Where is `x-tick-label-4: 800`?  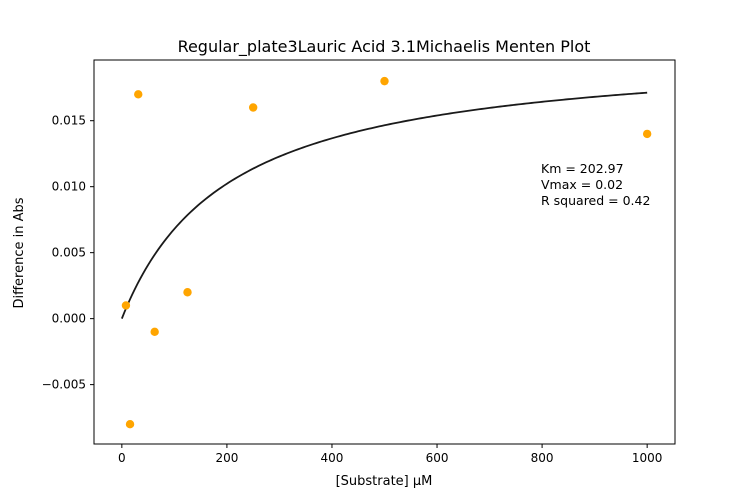 x-tick-label-4: 800 is located at coordinates (542, 458).